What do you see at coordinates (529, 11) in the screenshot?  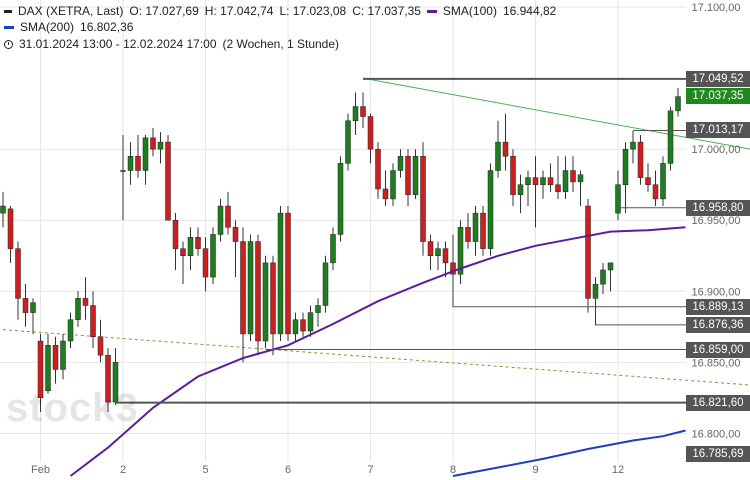 I see `legend-sma100-value: 16.944,82` at bounding box center [529, 11].